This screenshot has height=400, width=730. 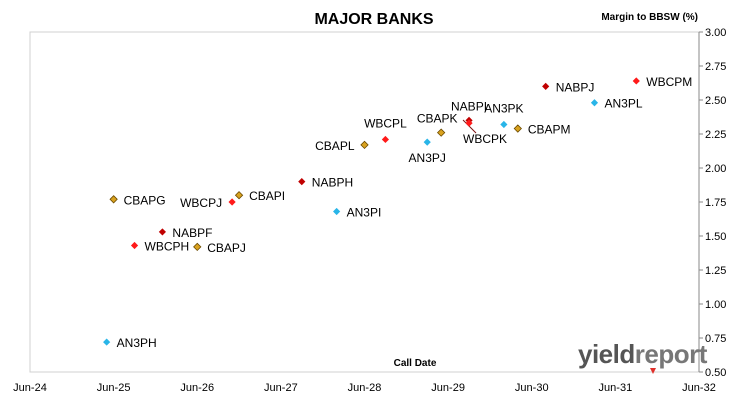 What do you see at coordinates (715, 305) in the screenshot?
I see `y-tick-label: 1.00` at bounding box center [715, 305].